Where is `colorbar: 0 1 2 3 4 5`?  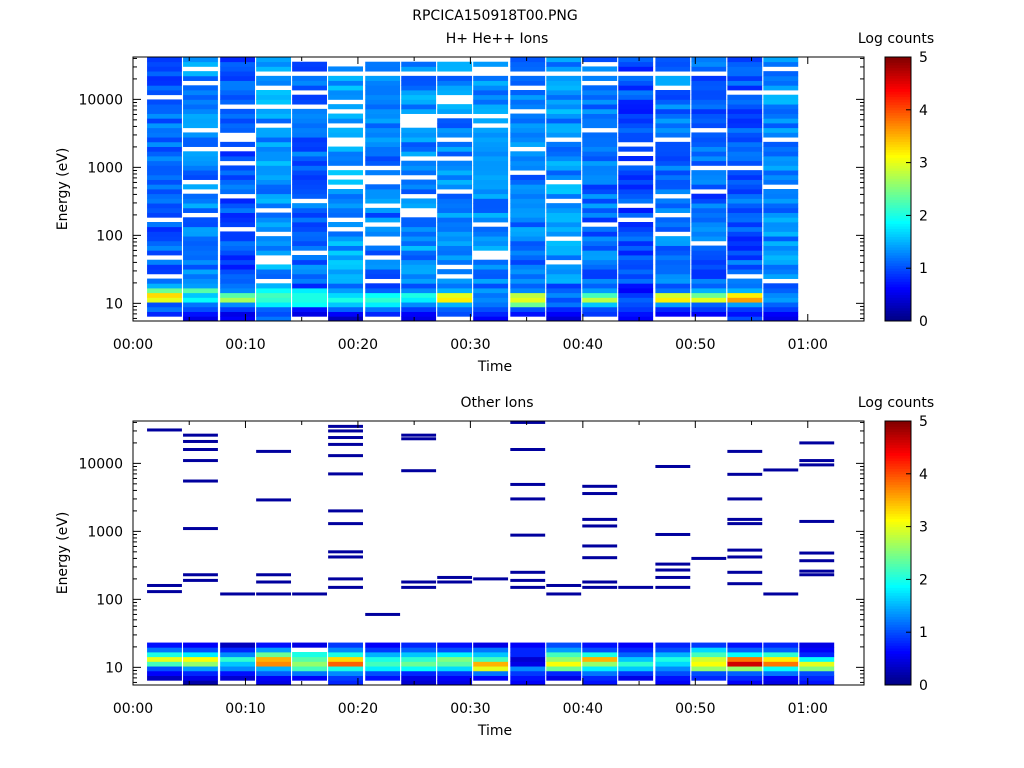
colorbar: 0 1 2 3 4 5 is located at coordinates (906, 190).